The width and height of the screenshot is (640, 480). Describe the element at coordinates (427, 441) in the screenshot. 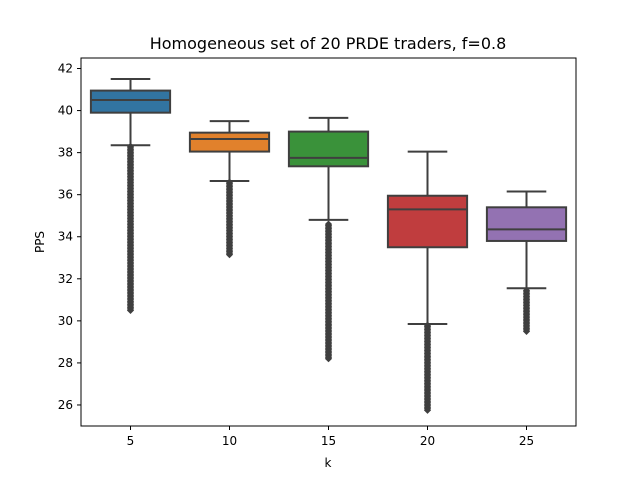

I see `x-tick-label: 20` at that location.